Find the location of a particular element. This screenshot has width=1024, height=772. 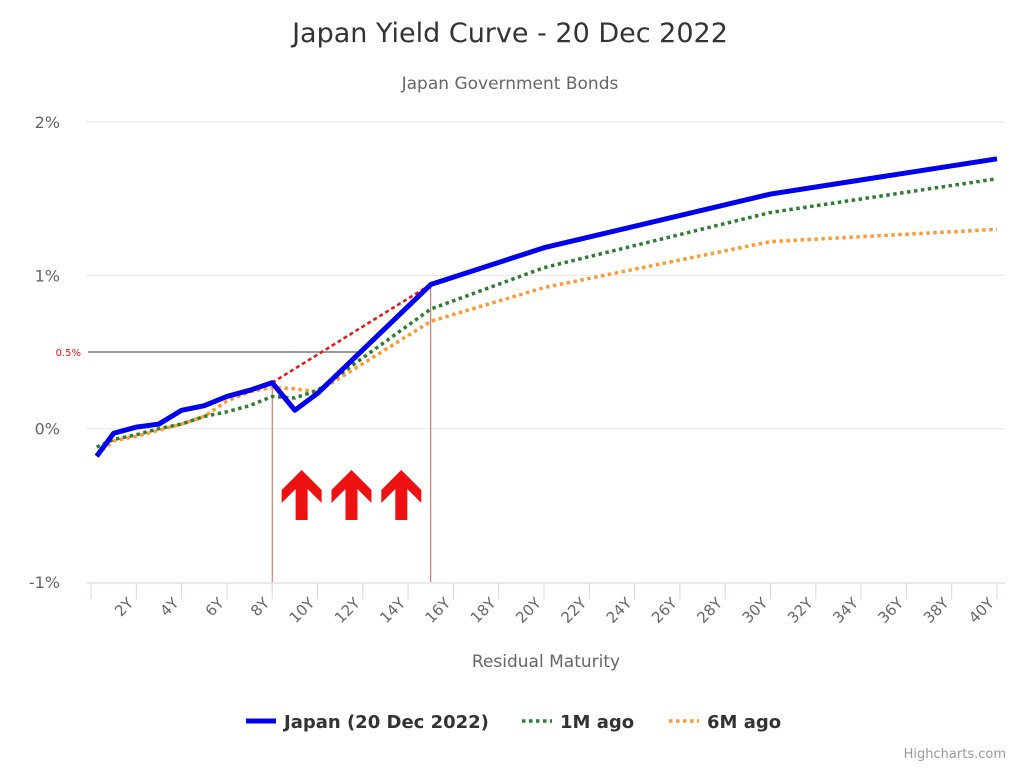

legend-label: 1M ago is located at coordinates (597, 722).